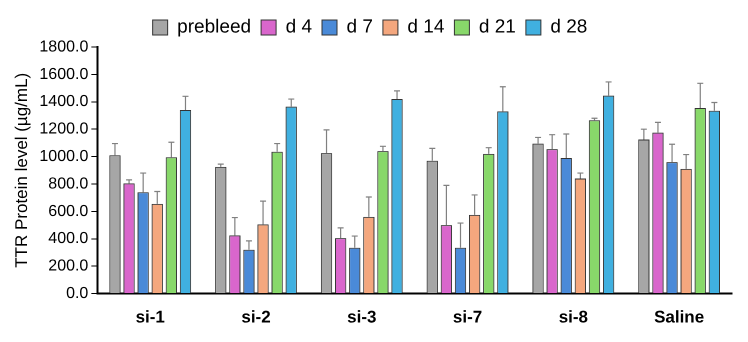 This screenshot has width=748, height=342. I want to click on y-tick-label: 600.0, so click(68, 211).